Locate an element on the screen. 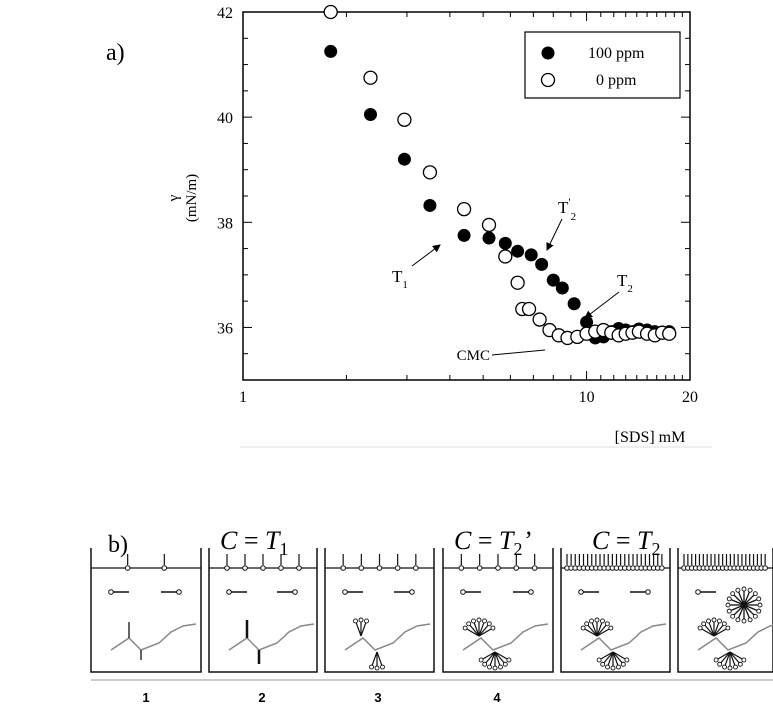 This screenshot has width=773, height=713. legend-box is located at coordinates (602, 65).